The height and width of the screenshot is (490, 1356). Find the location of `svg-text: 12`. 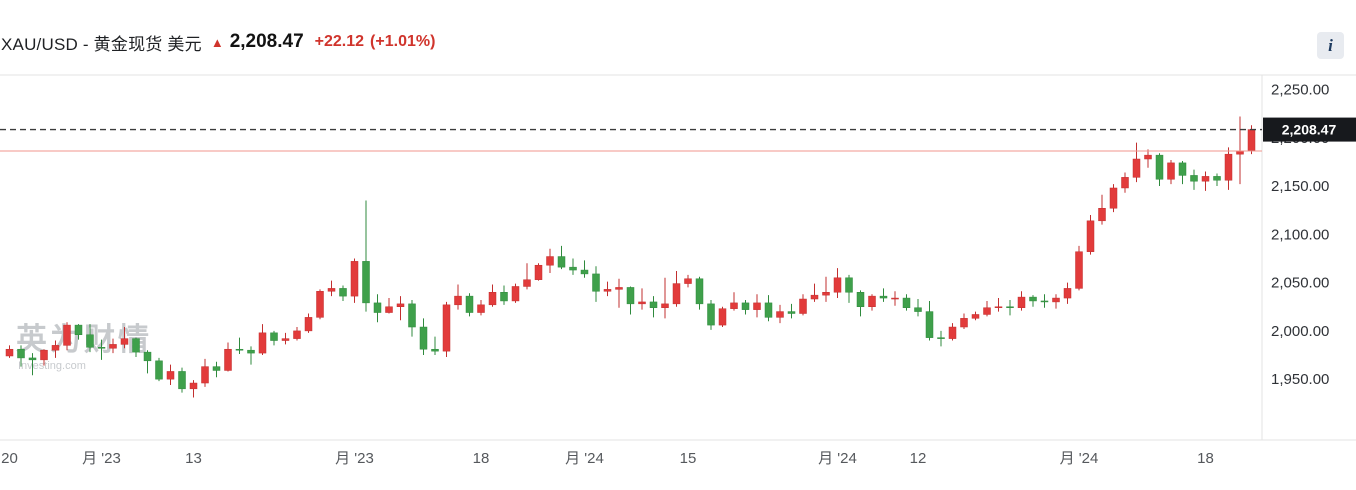

svg-text: 12 is located at coordinates (918, 458).